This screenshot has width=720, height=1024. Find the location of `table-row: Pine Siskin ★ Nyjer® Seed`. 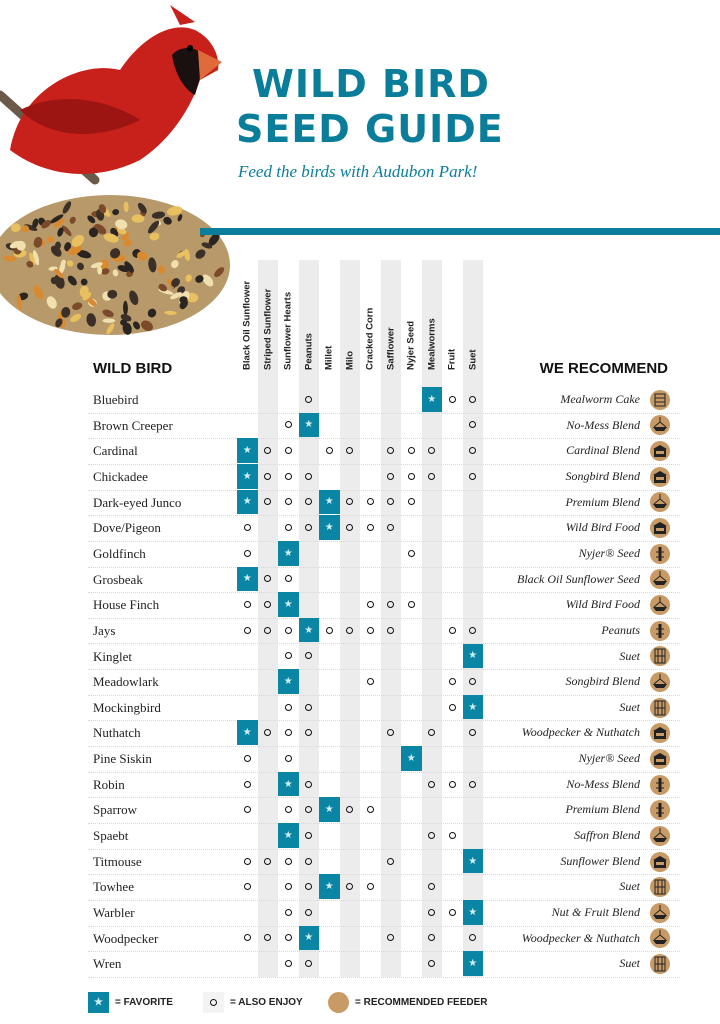

table-row: Pine Siskin ★ Nyjer® Seed is located at coordinates (384, 759).